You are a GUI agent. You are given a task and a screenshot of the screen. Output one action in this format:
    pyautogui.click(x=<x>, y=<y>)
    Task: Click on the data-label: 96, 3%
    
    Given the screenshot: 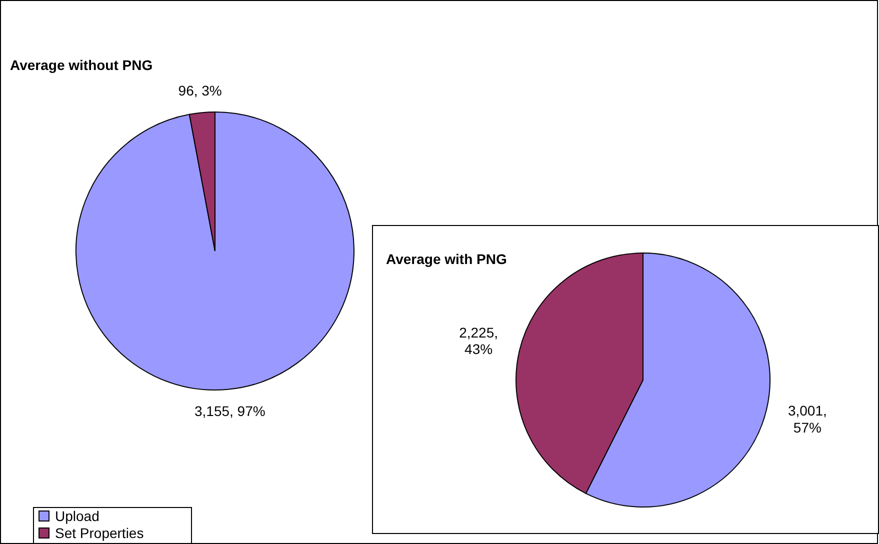 What is the action you would take?
    pyautogui.click(x=200, y=90)
    